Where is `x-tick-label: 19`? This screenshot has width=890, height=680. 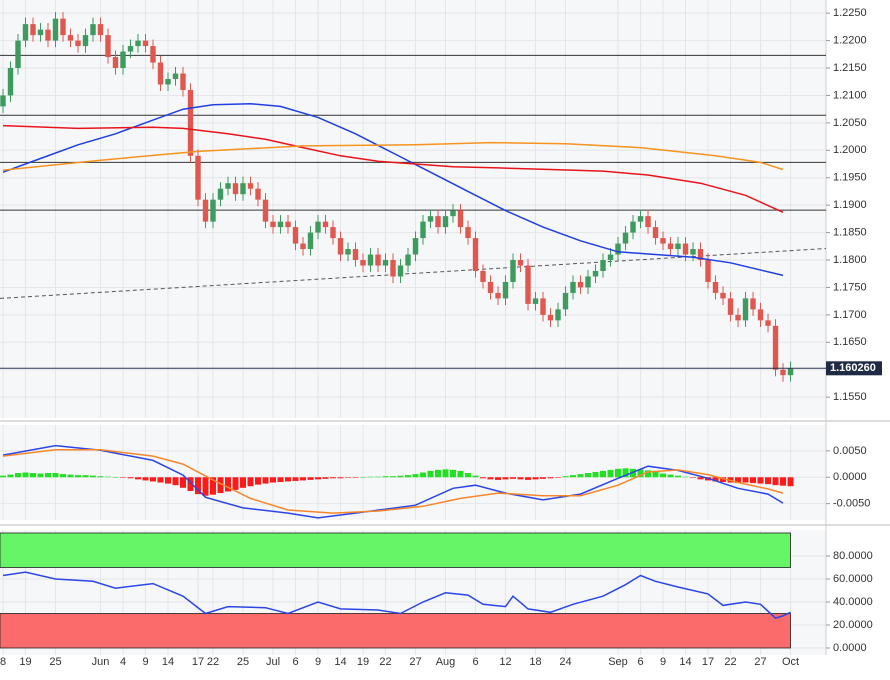
x-tick-label: 19 is located at coordinates (25, 662).